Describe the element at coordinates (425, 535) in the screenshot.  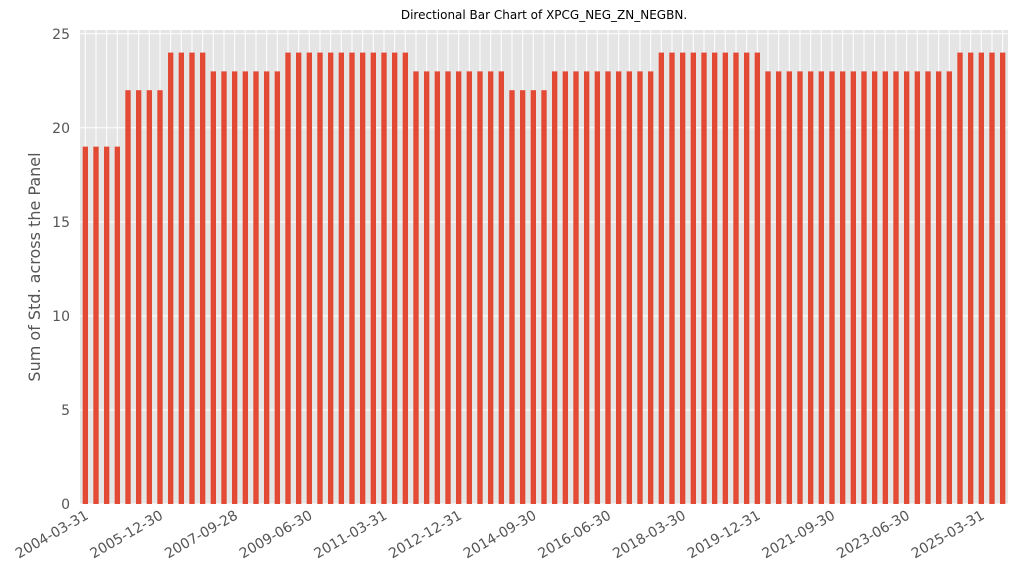
I see `x-tick-label: 2012-12-31` at that location.